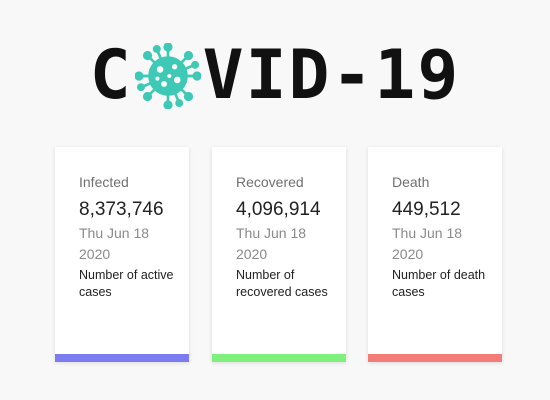 This screenshot has height=400, width=550. What do you see at coordinates (167, 76) in the screenshot?
I see `coronavirus-icon` at bounding box center [167, 76].